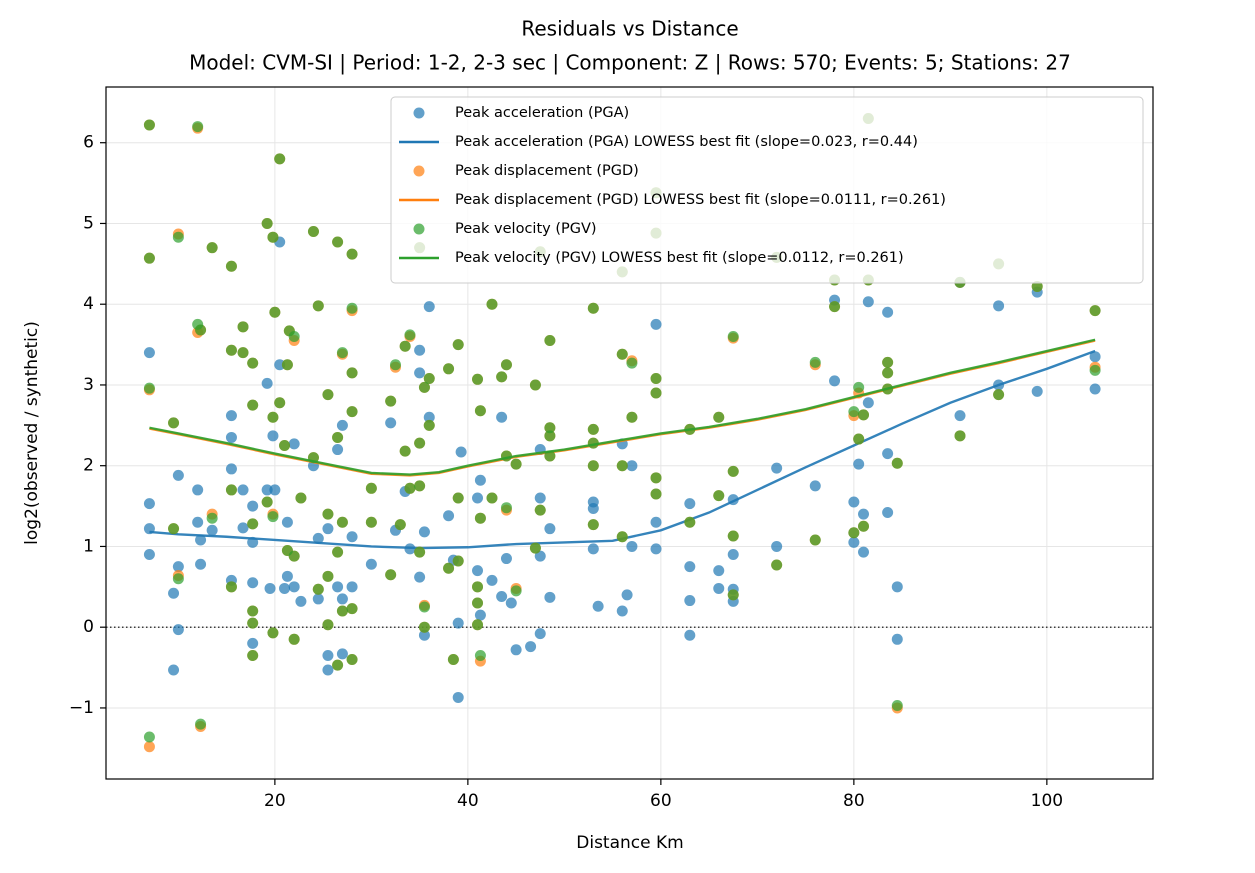 The height and width of the screenshot is (873, 1255). What do you see at coordinates (88, 546) in the screenshot?
I see `y-tick-label: 1` at bounding box center [88, 546].